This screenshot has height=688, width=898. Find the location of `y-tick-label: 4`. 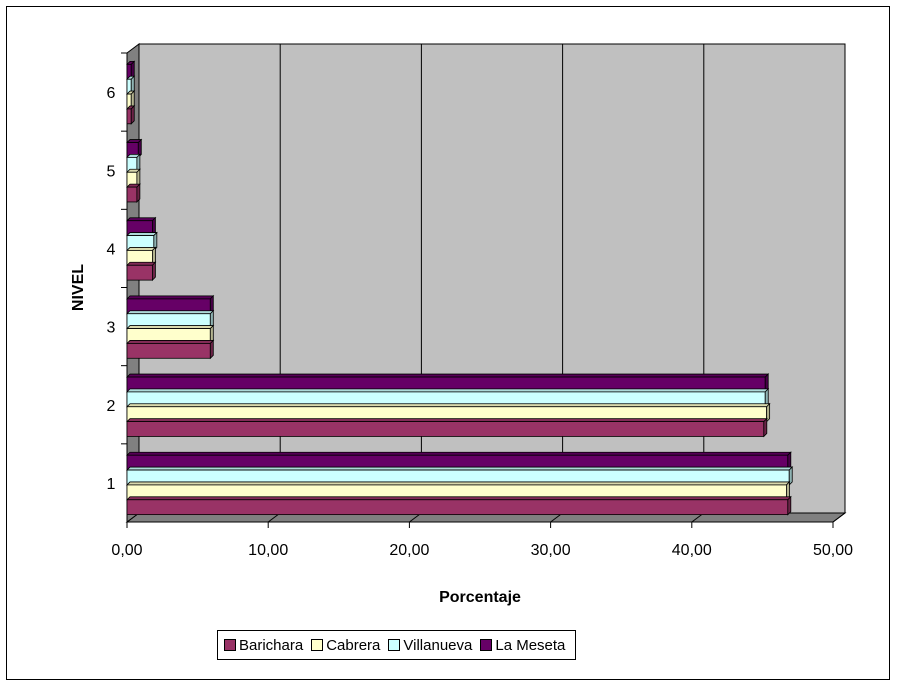

y-tick-label: 4 is located at coordinates (111, 249).